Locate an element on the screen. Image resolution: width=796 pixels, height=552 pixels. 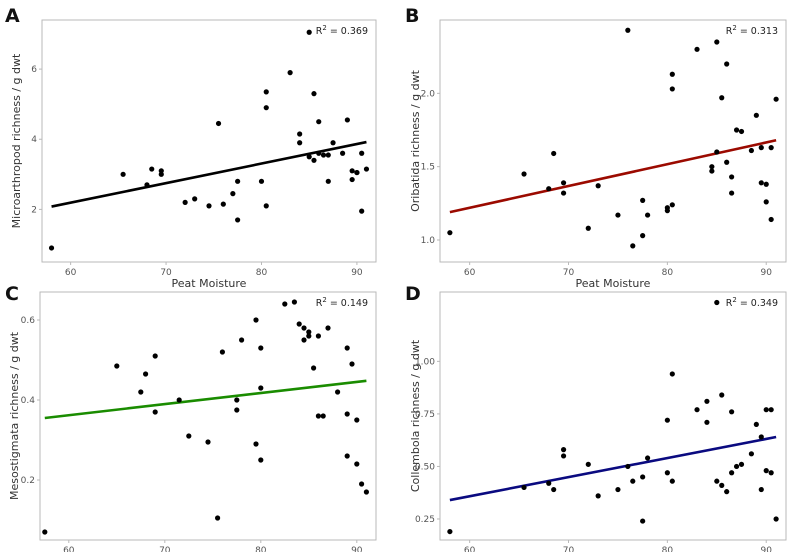
panel-c-r2-superscript: 2 is located at coordinates (324, 300).